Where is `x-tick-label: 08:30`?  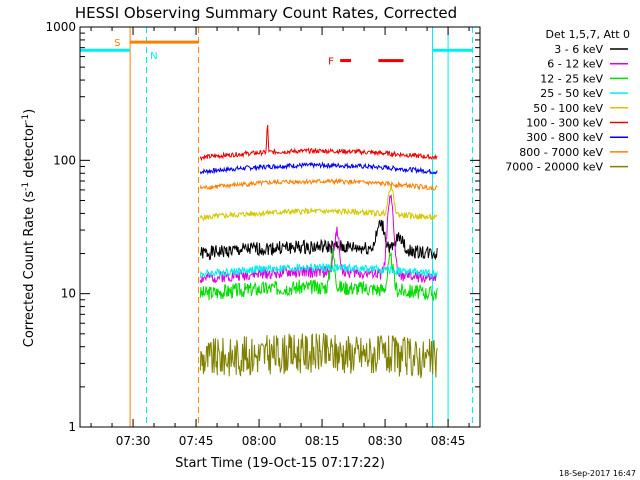 x-tick-label: 08:30 is located at coordinates (385, 441).